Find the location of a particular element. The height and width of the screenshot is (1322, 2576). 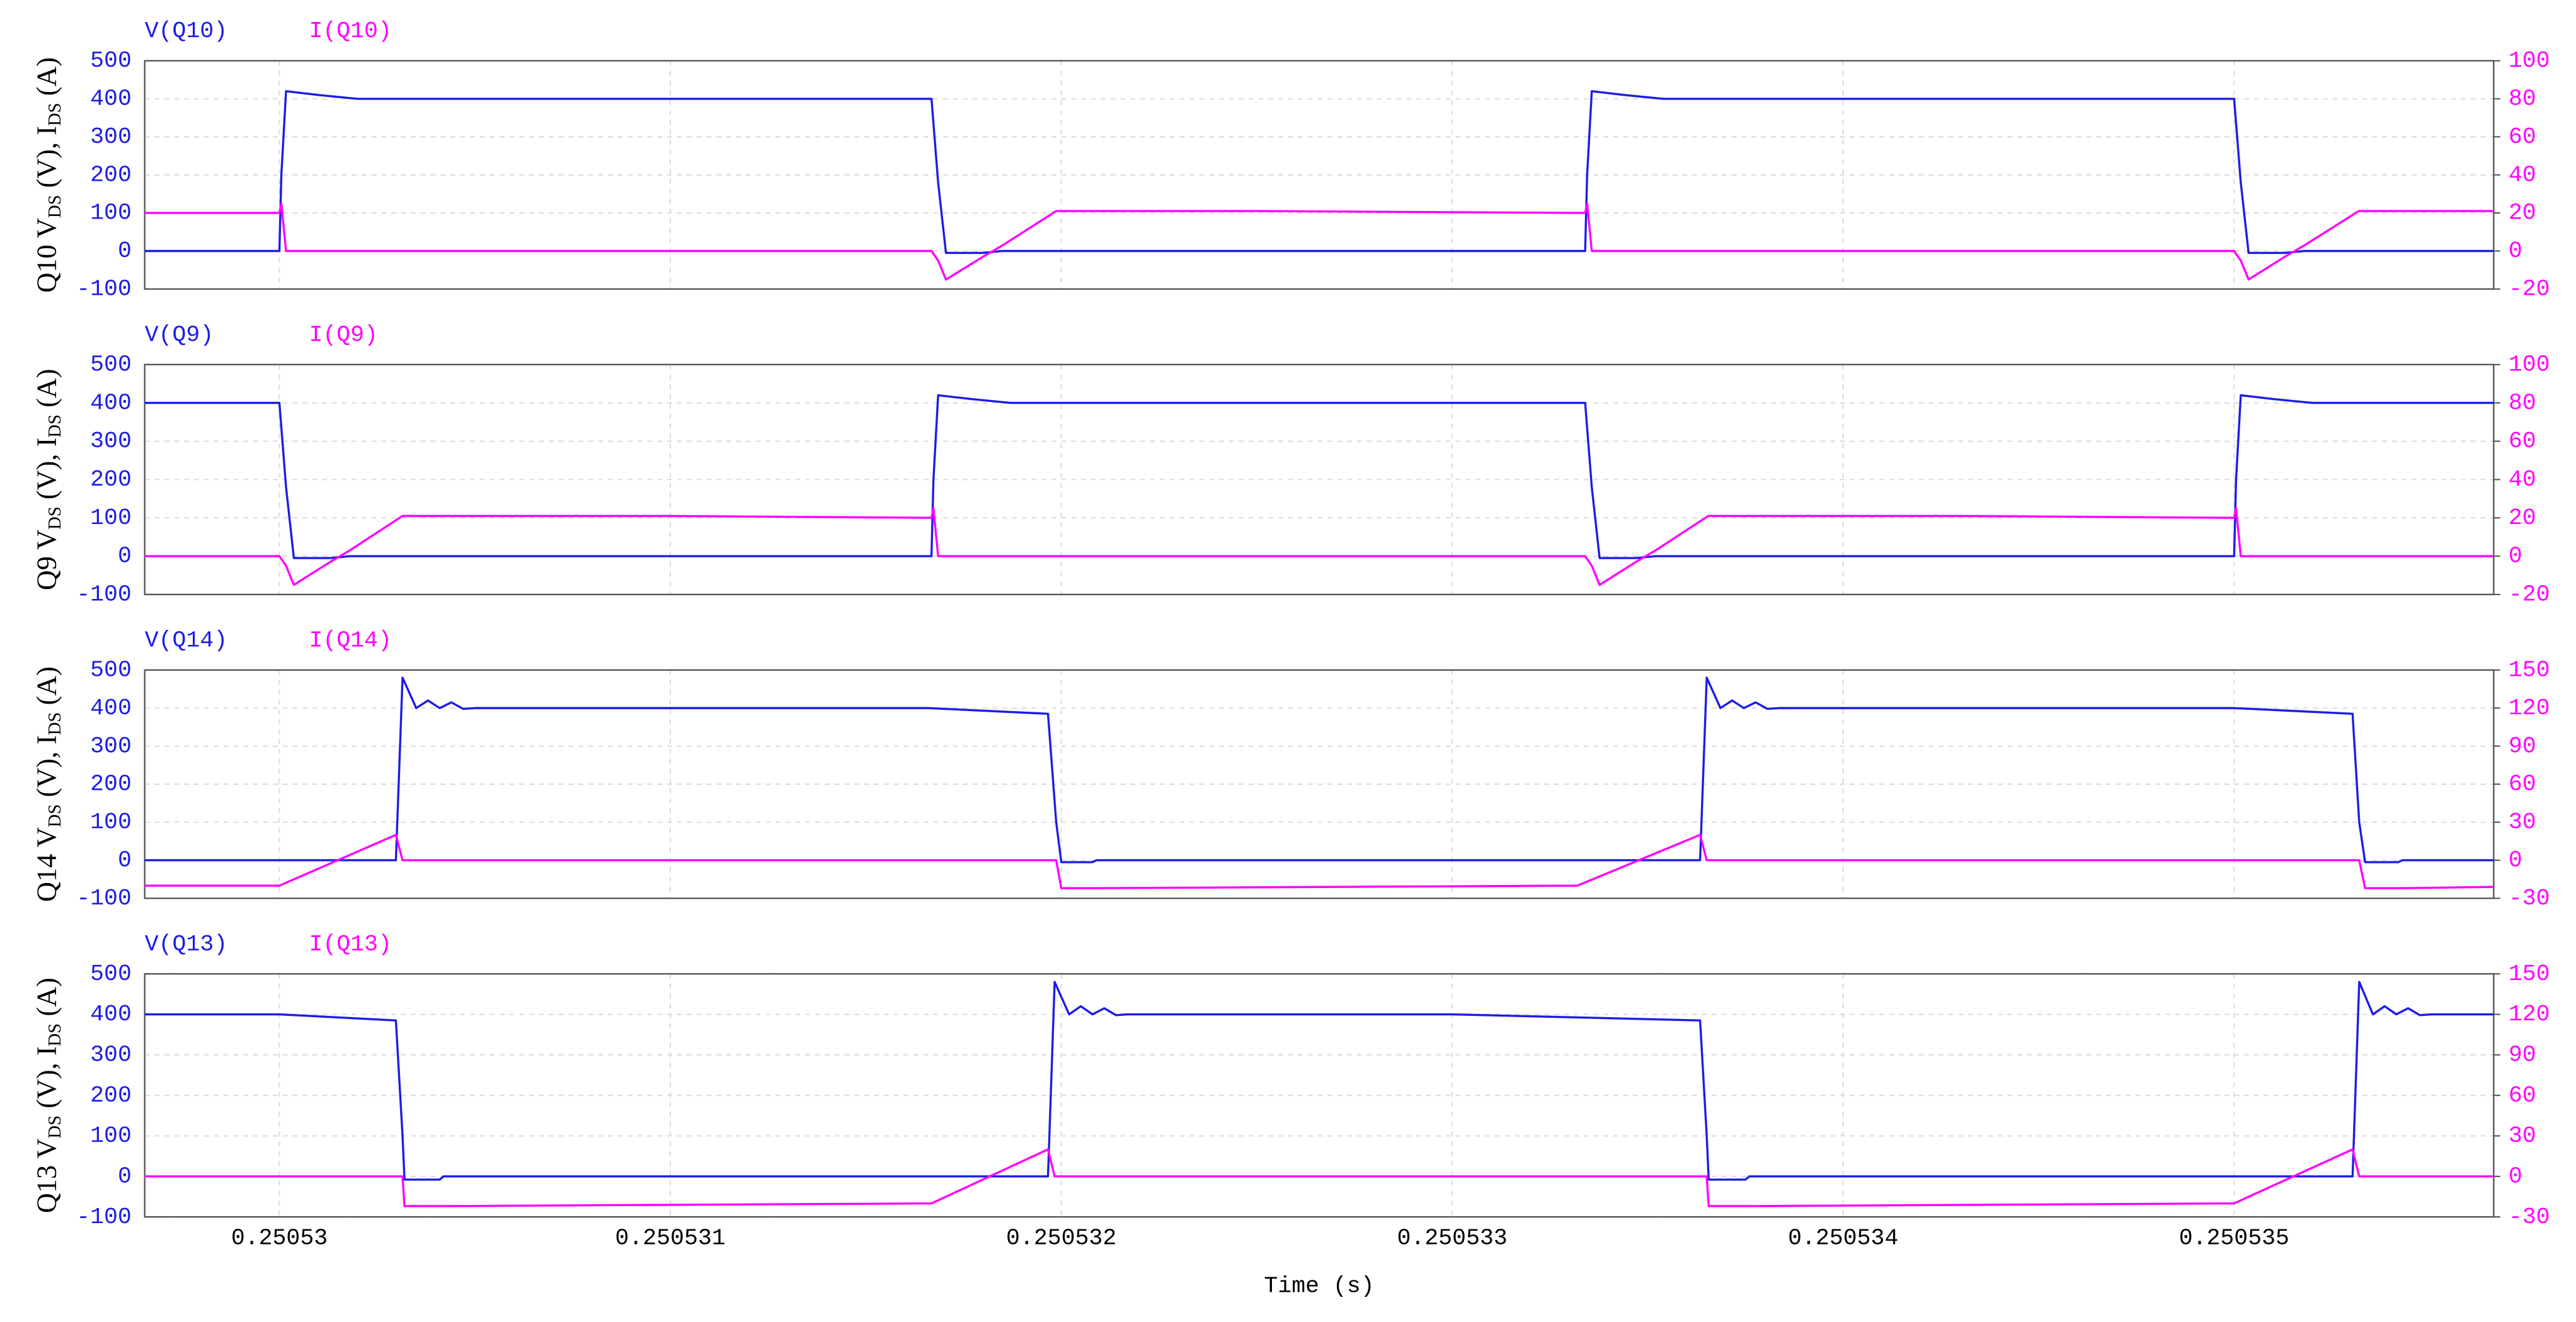

legend-label: I(Q14) is located at coordinates (350, 641).